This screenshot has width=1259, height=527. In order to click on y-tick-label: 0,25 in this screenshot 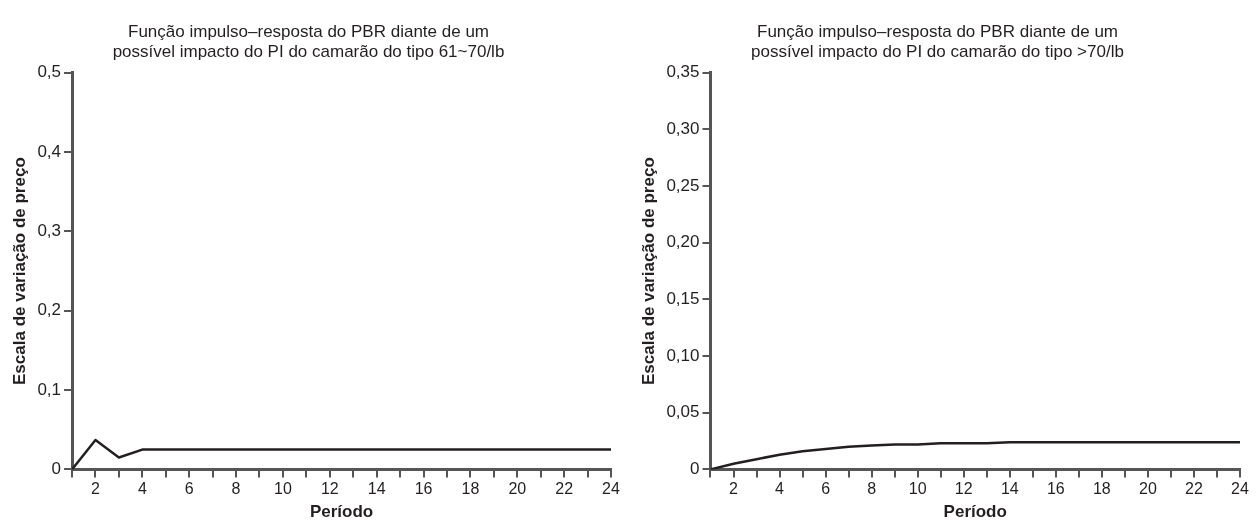, I will do `click(683, 185)`.